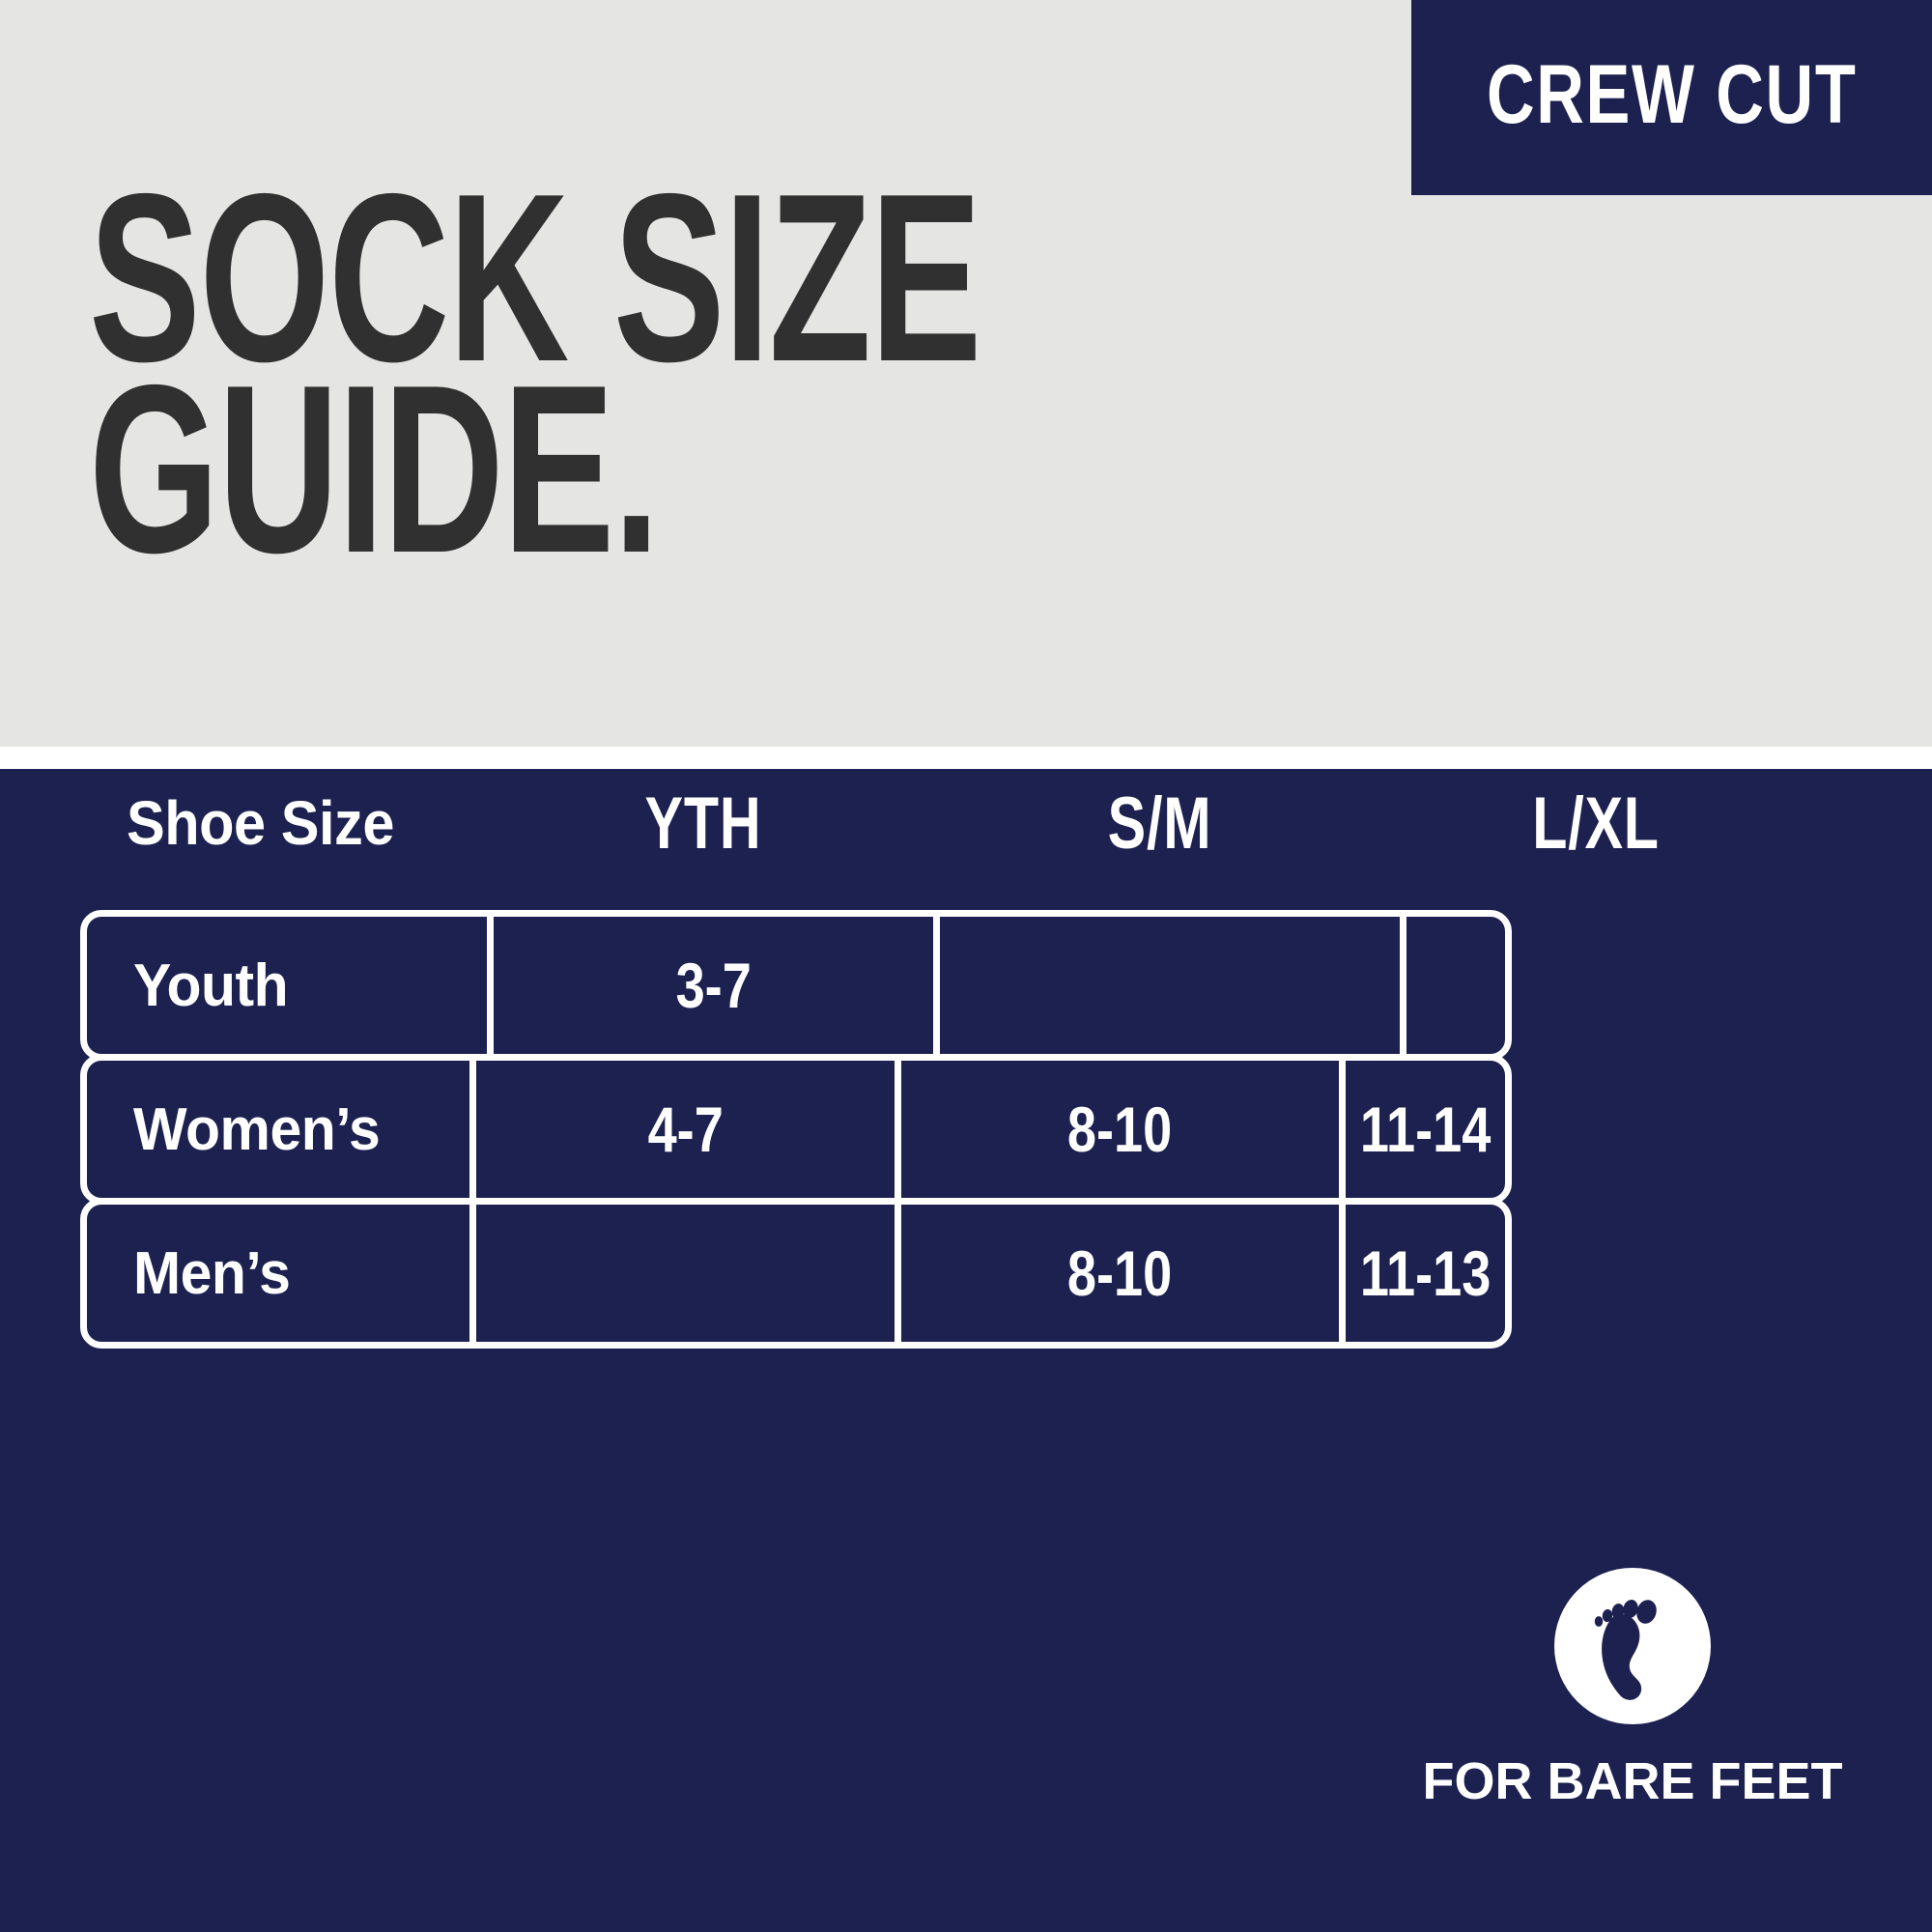 The image size is (1932, 1932). Describe the element at coordinates (1596, 823) in the screenshot. I see `column-header-lxl: L/XL` at that location.